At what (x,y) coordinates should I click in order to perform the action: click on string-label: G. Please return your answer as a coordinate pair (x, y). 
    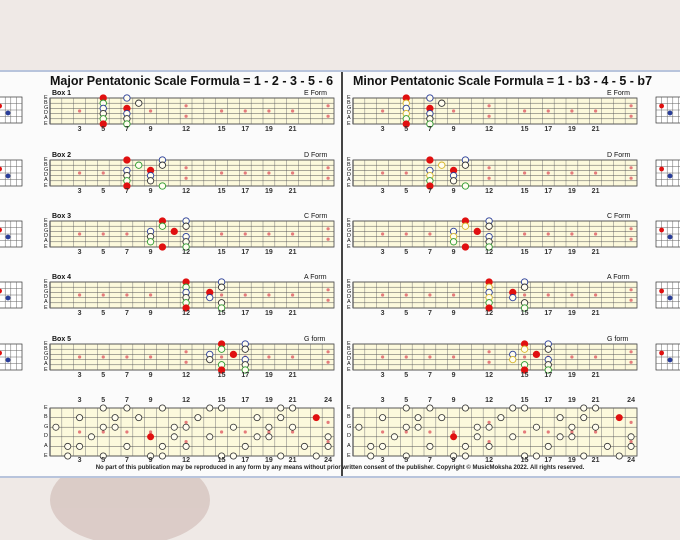
    Looking at the image, I should click on (349, 426).